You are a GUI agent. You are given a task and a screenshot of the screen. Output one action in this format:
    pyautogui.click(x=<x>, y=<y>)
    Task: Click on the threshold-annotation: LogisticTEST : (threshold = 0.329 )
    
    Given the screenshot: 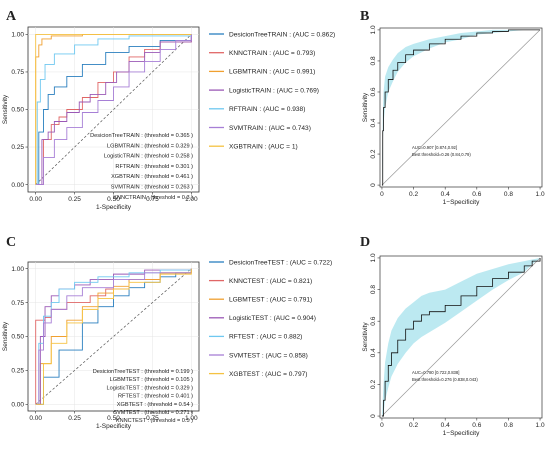 What is the action you would take?
    pyautogui.click(x=150, y=388)
    